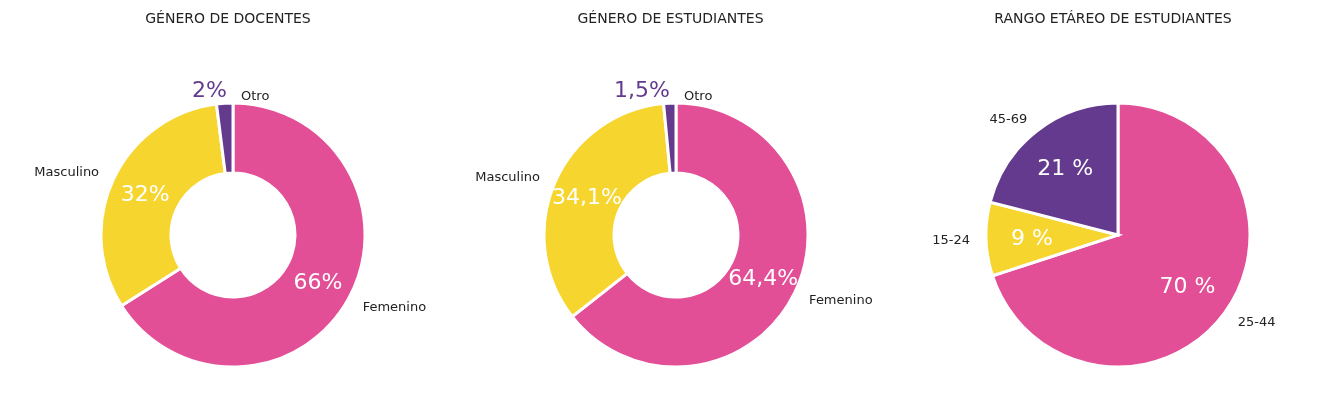  Describe the element at coordinates (1256, 322) in the screenshot. I see `slice-label: 25-44` at that location.